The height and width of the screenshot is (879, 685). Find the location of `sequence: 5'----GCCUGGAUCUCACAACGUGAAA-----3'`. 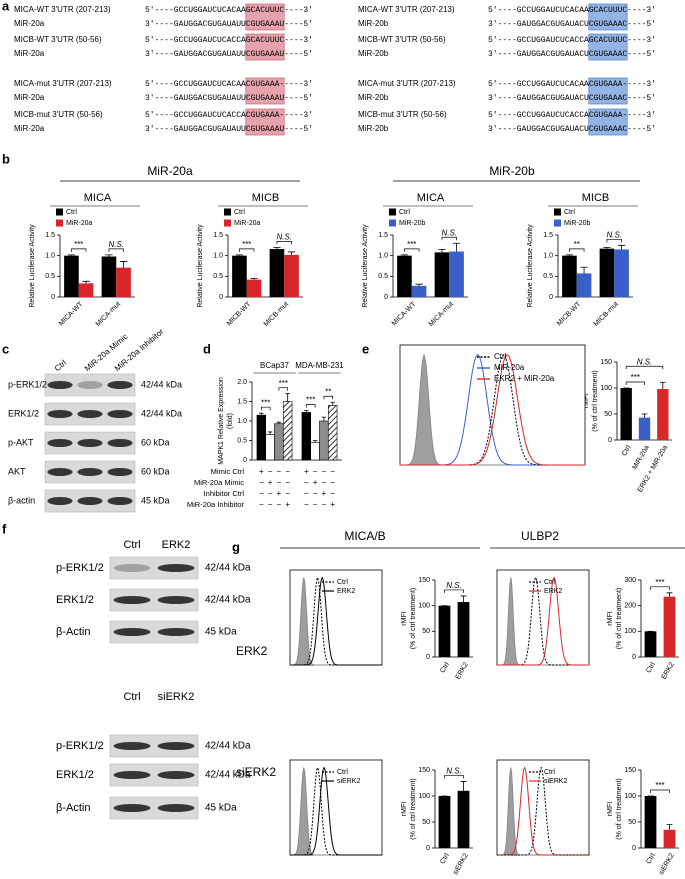

sequence: 5'----GCCUGGAUCUCACAACGUGAAA-----3' is located at coordinates (572, 84).